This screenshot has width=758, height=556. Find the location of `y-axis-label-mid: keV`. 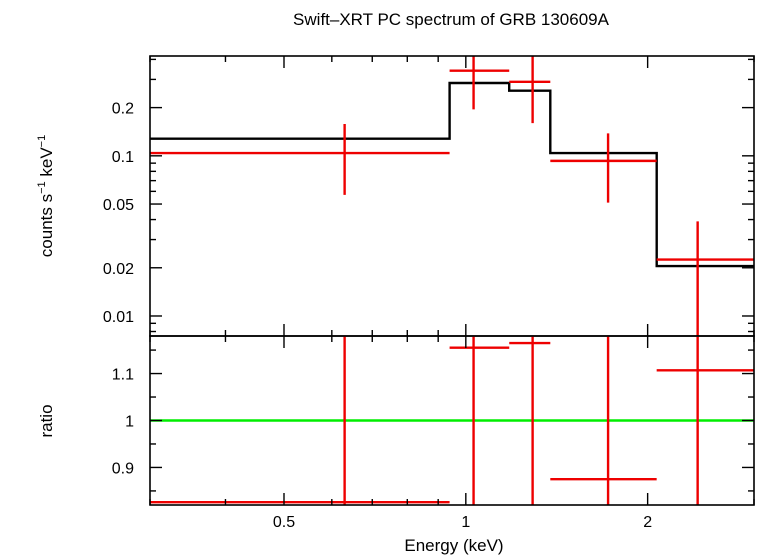

y-axis-label-mid: keV is located at coordinates (46, 164).